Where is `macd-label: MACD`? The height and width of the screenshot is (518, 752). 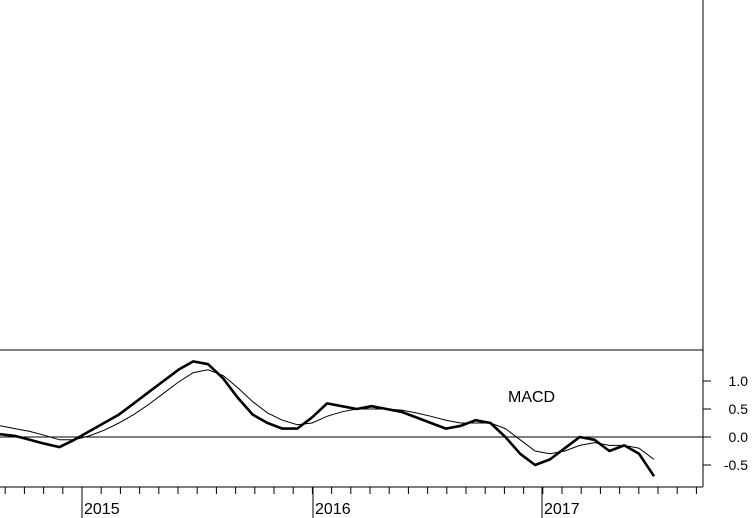 macd-label: MACD is located at coordinates (531, 397).